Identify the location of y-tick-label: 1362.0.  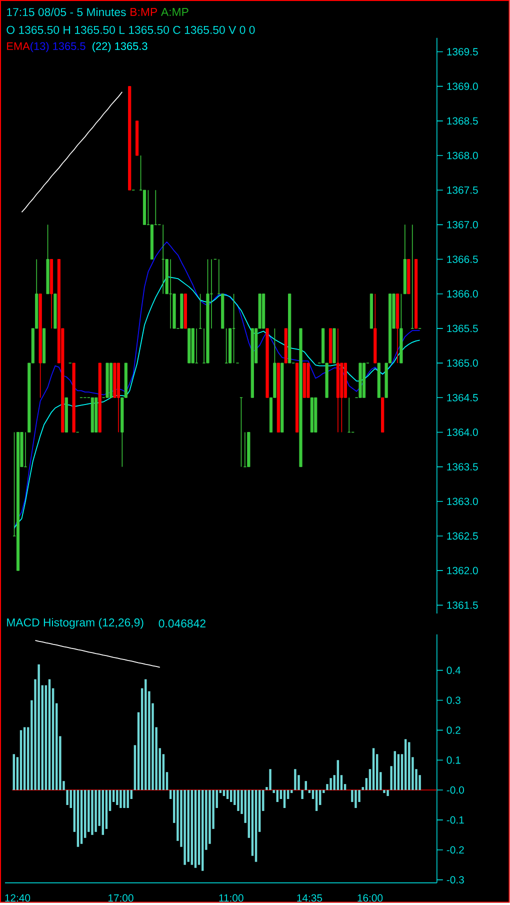
(462, 570).